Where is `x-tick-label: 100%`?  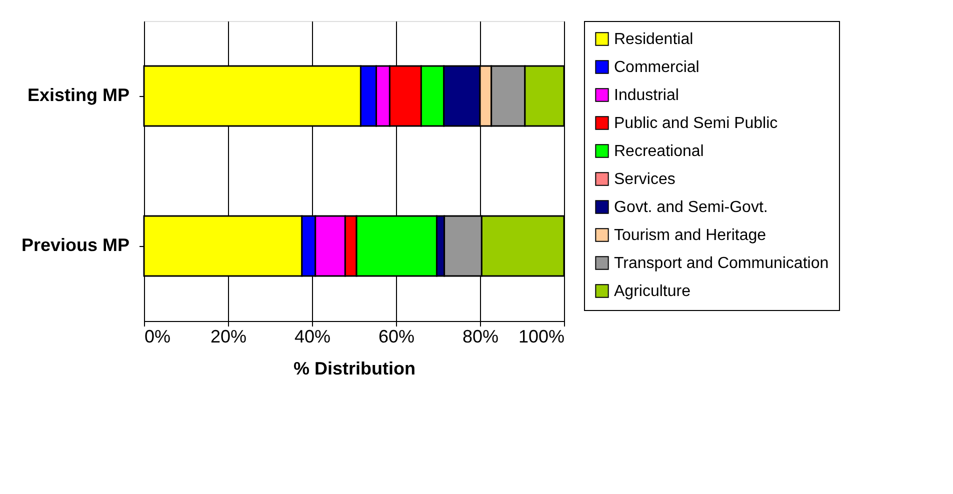 x-tick-label: 100% is located at coordinates (541, 336).